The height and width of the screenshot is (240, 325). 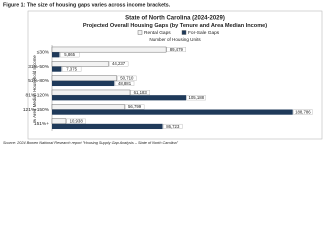 What do you see at coordinates (39, 67) in the screenshot?
I see `y-tick-label: 31%-50%` at bounding box center [39, 67].